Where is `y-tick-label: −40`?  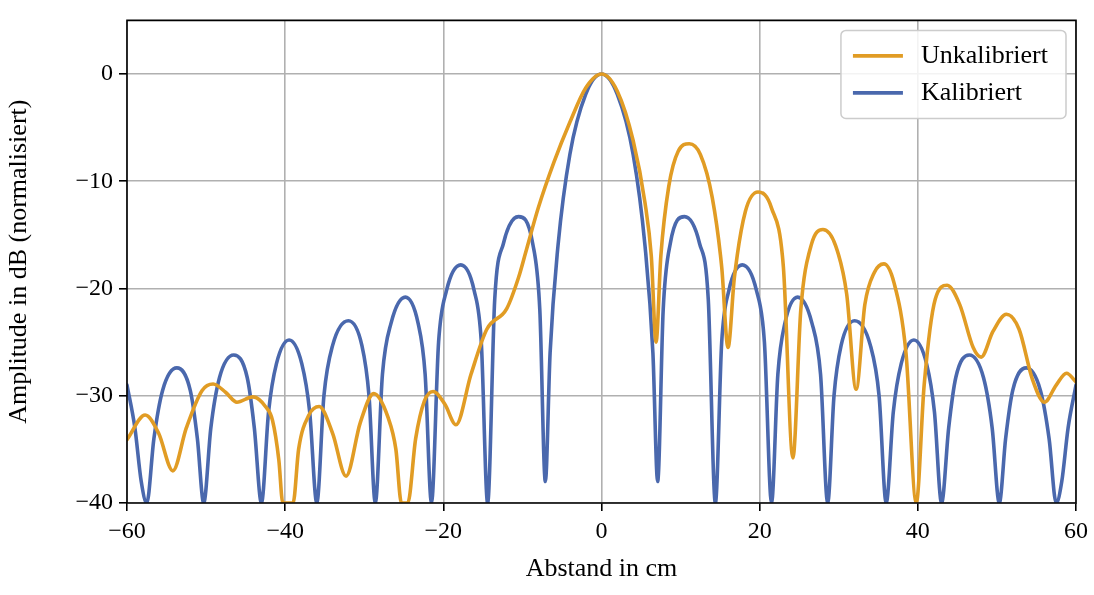
y-tick-label: −40 is located at coordinates (94, 501).